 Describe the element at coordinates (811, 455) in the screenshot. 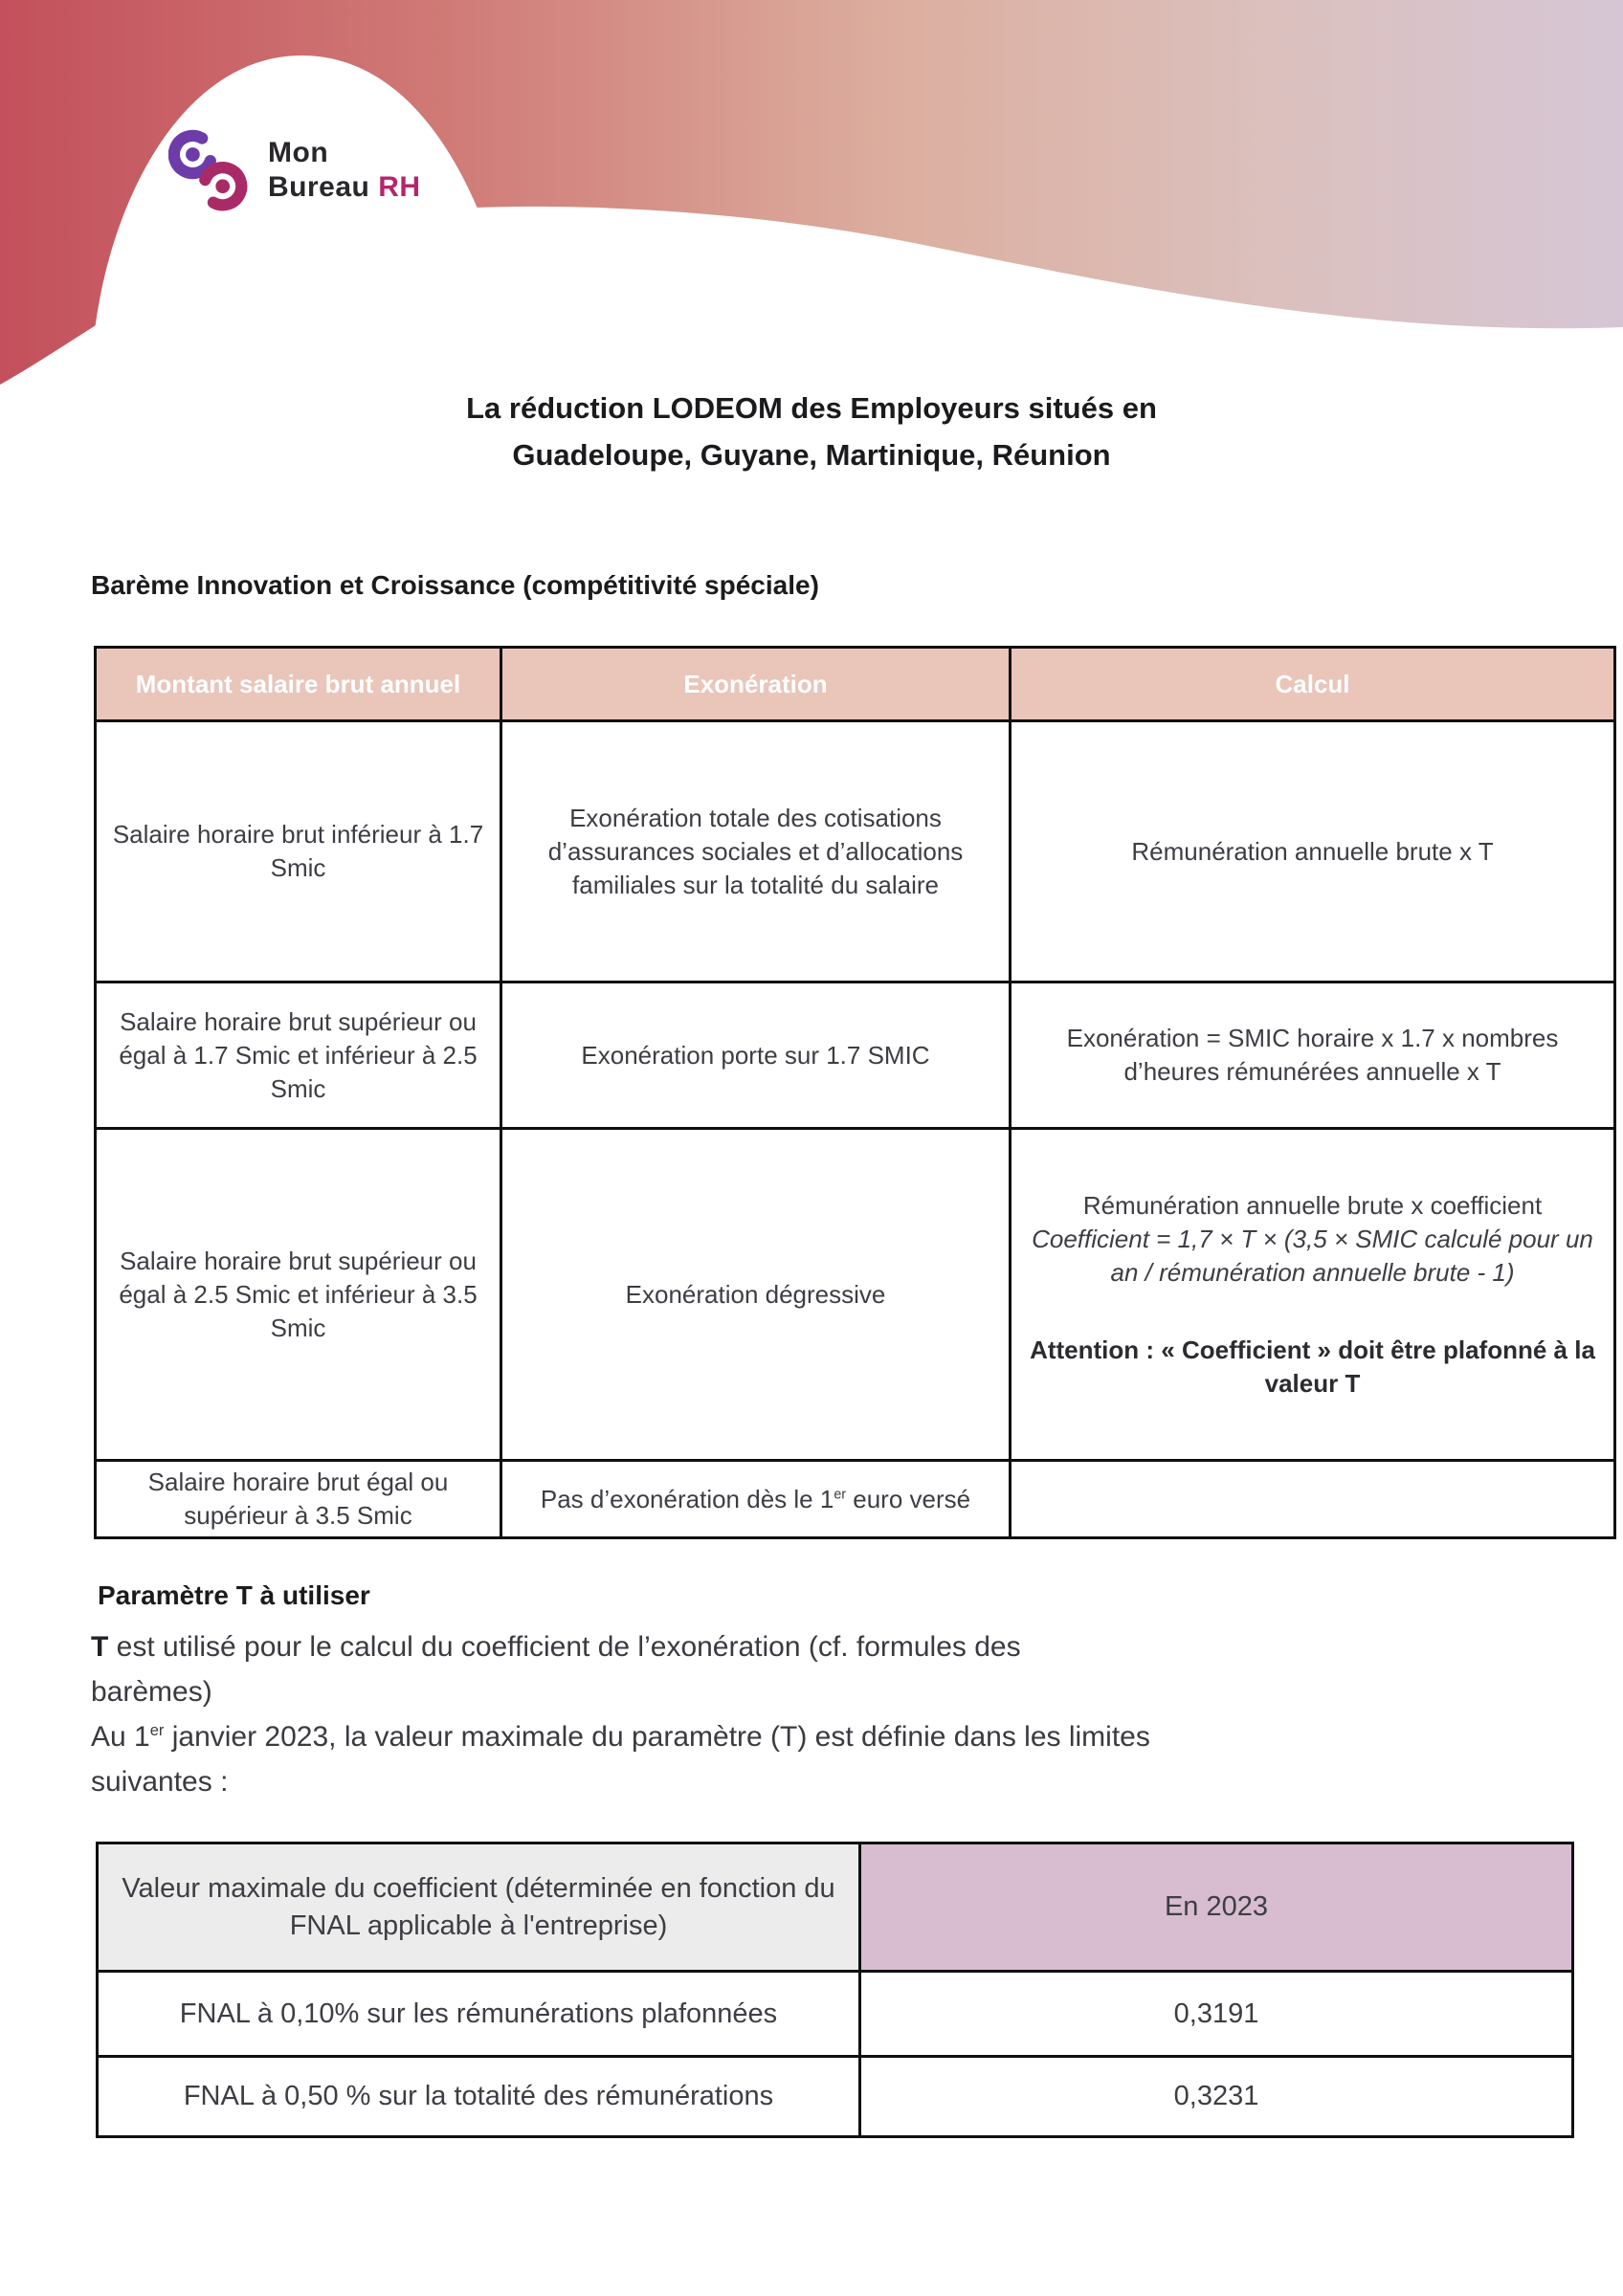

I see `page-title-line-2: Guadeloupe, Guyane, Martinique, Réunion` at that location.